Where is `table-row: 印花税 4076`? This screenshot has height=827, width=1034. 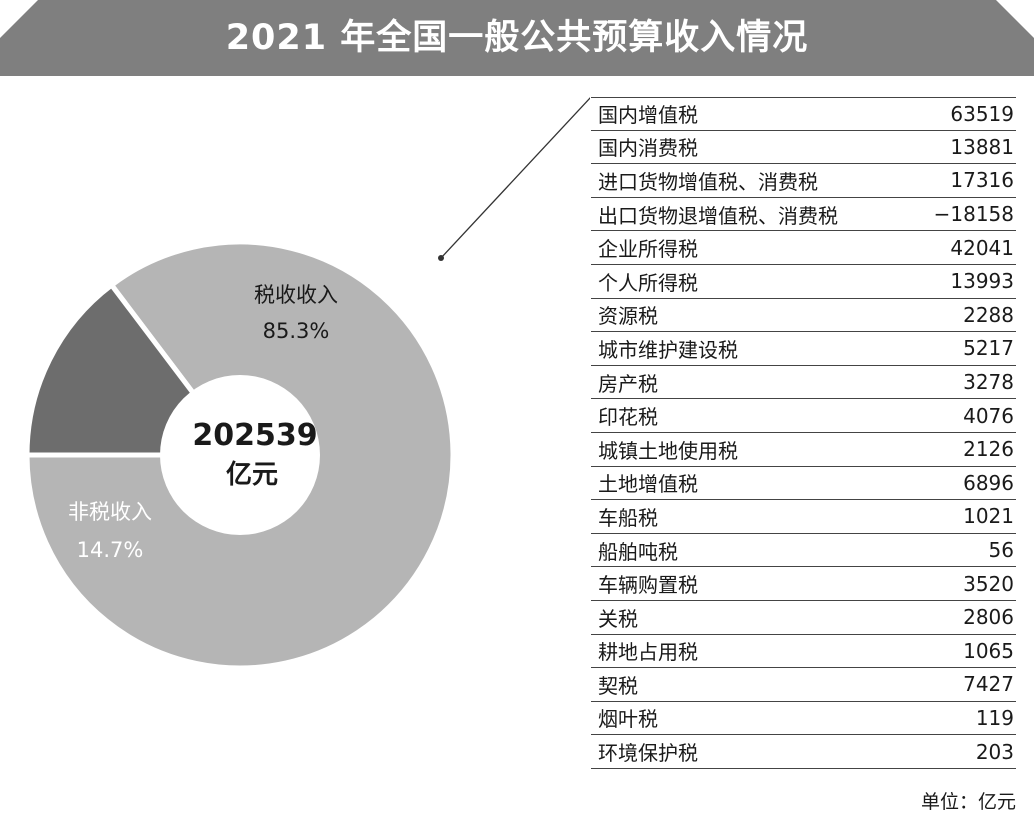
table-row: 印花税 4076 is located at coordinates (803, 416).